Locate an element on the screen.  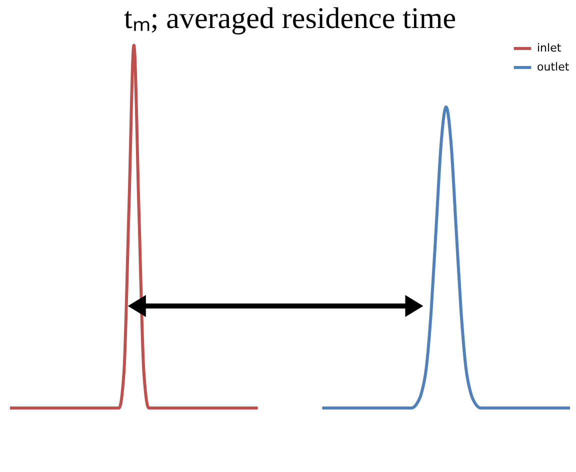
legend-label: outlet is located at coordinates (553, 67).